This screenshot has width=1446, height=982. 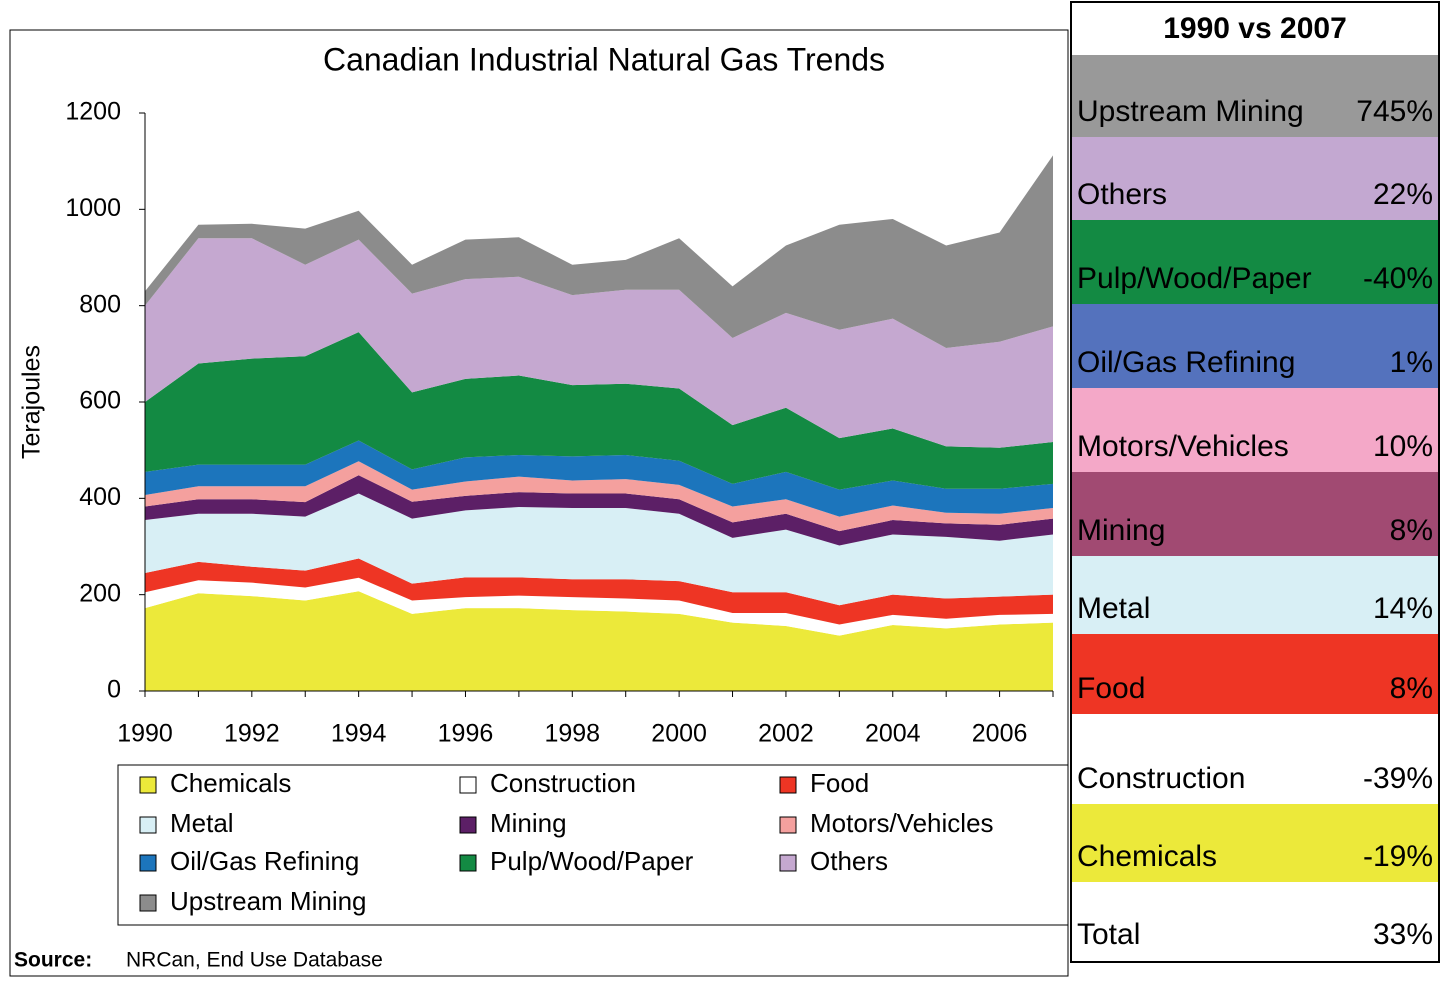 What do you see at coordinates (593, 845) in the screenshot?
I see `legend-box` at bounding box center [593, 845].